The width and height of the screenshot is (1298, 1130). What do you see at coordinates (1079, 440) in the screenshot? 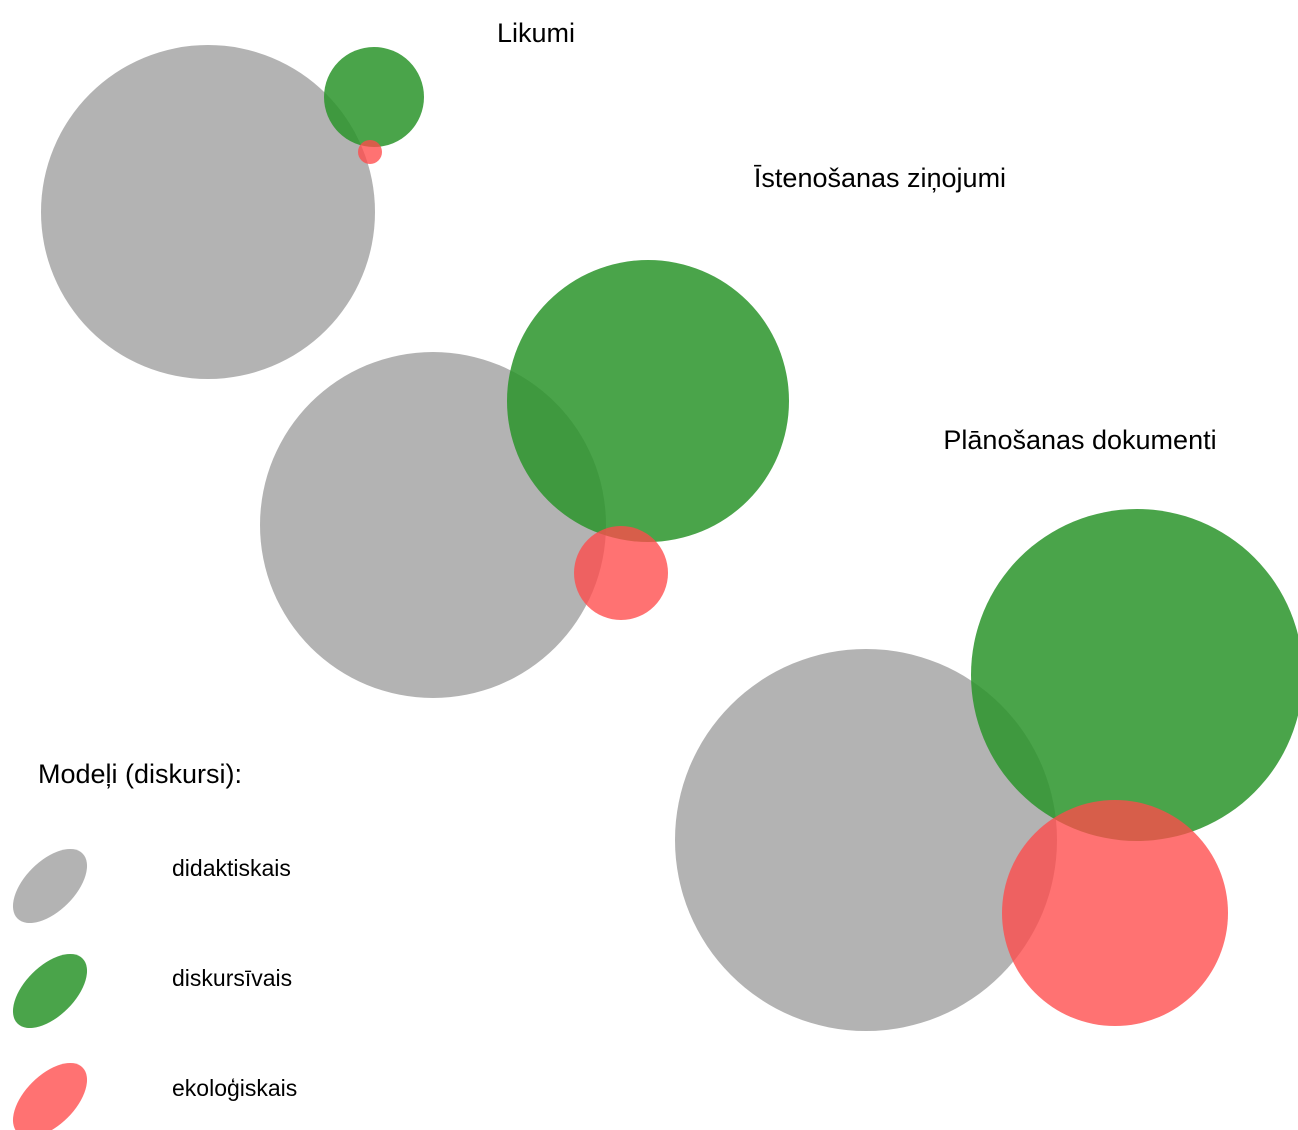
I see `group-title: Plānošanas dokumenti` at bounding box center [1079, 440].